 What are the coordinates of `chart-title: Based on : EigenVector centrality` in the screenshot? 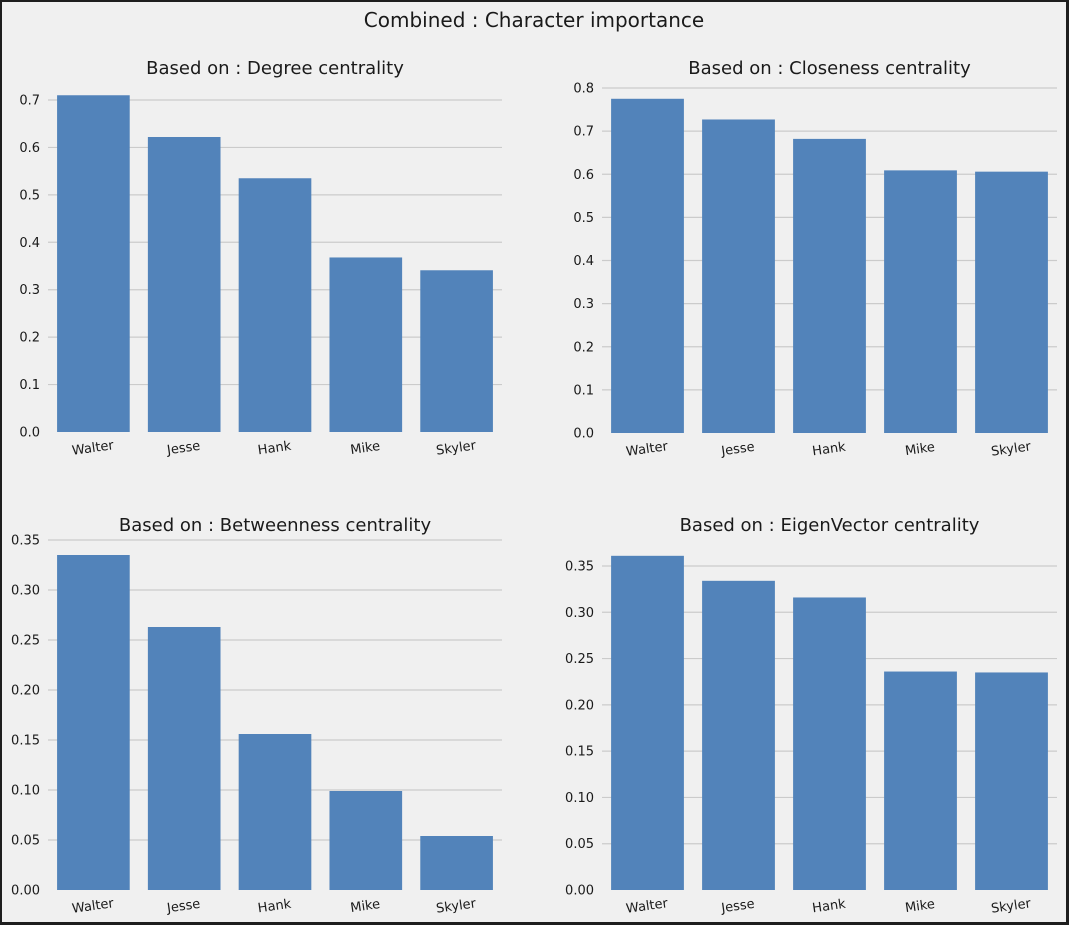 It's located at (830, 525).